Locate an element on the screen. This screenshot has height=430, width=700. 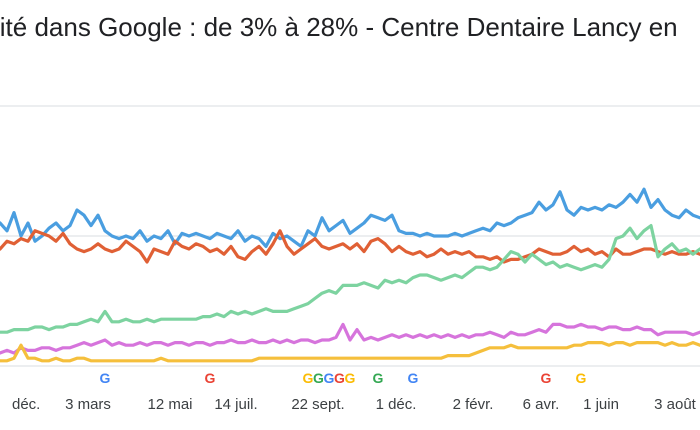
x-tick-label: 2 févr. is located at coordinates (473, 404).